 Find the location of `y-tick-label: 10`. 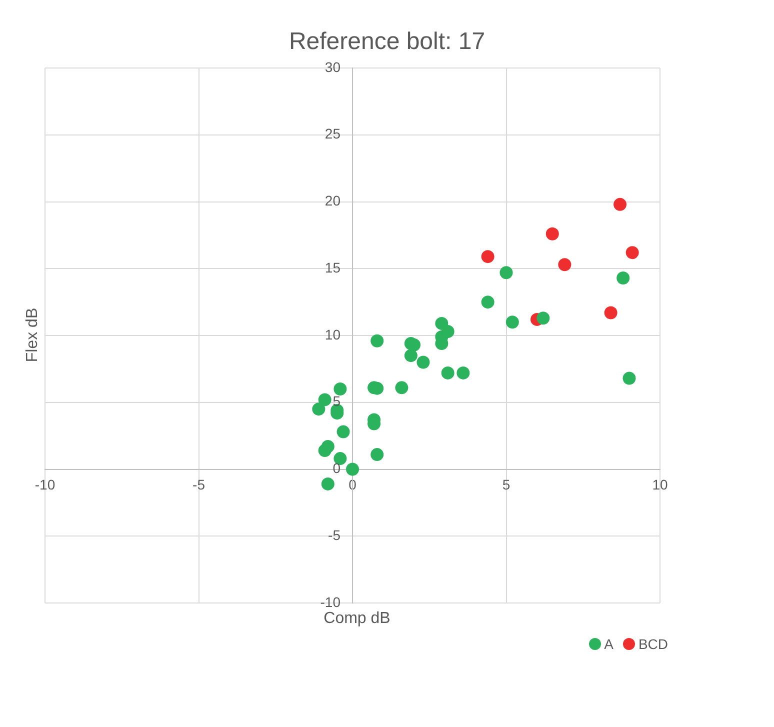

y-tick-label: 10 is located at coordinates (332, 334).